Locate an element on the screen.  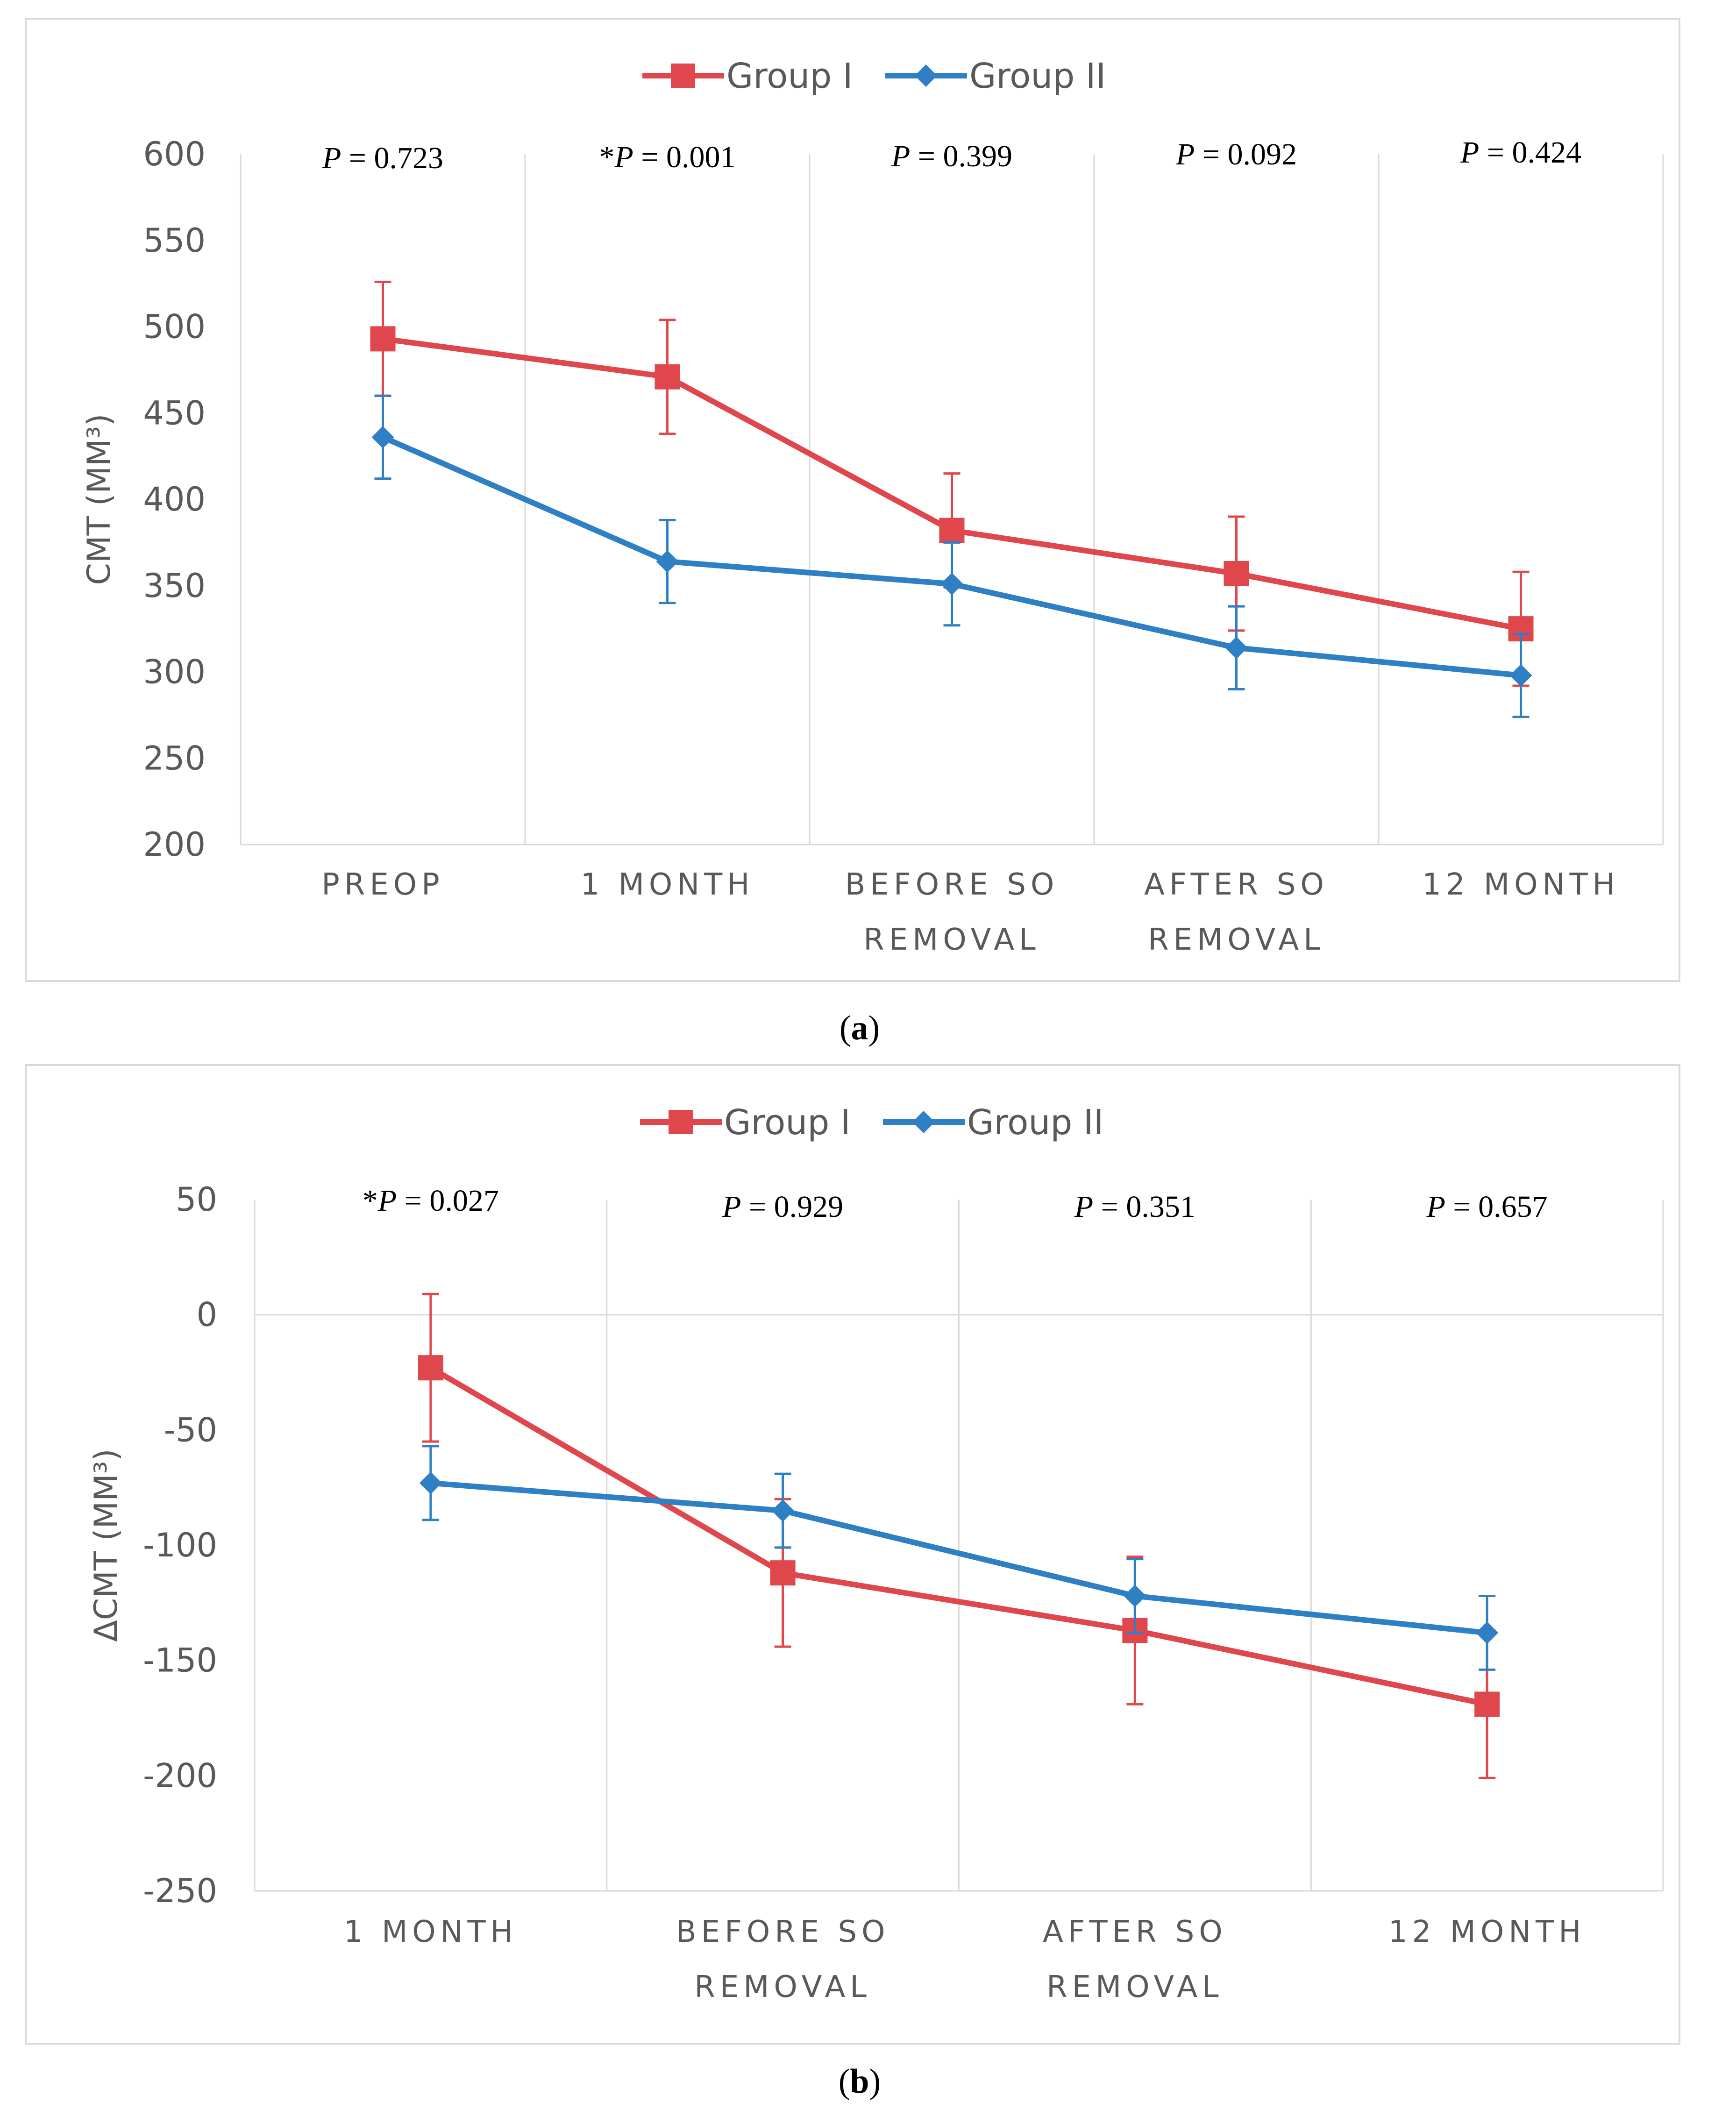
p-value-number: = 0.723 is located at coordinates (392, 158).